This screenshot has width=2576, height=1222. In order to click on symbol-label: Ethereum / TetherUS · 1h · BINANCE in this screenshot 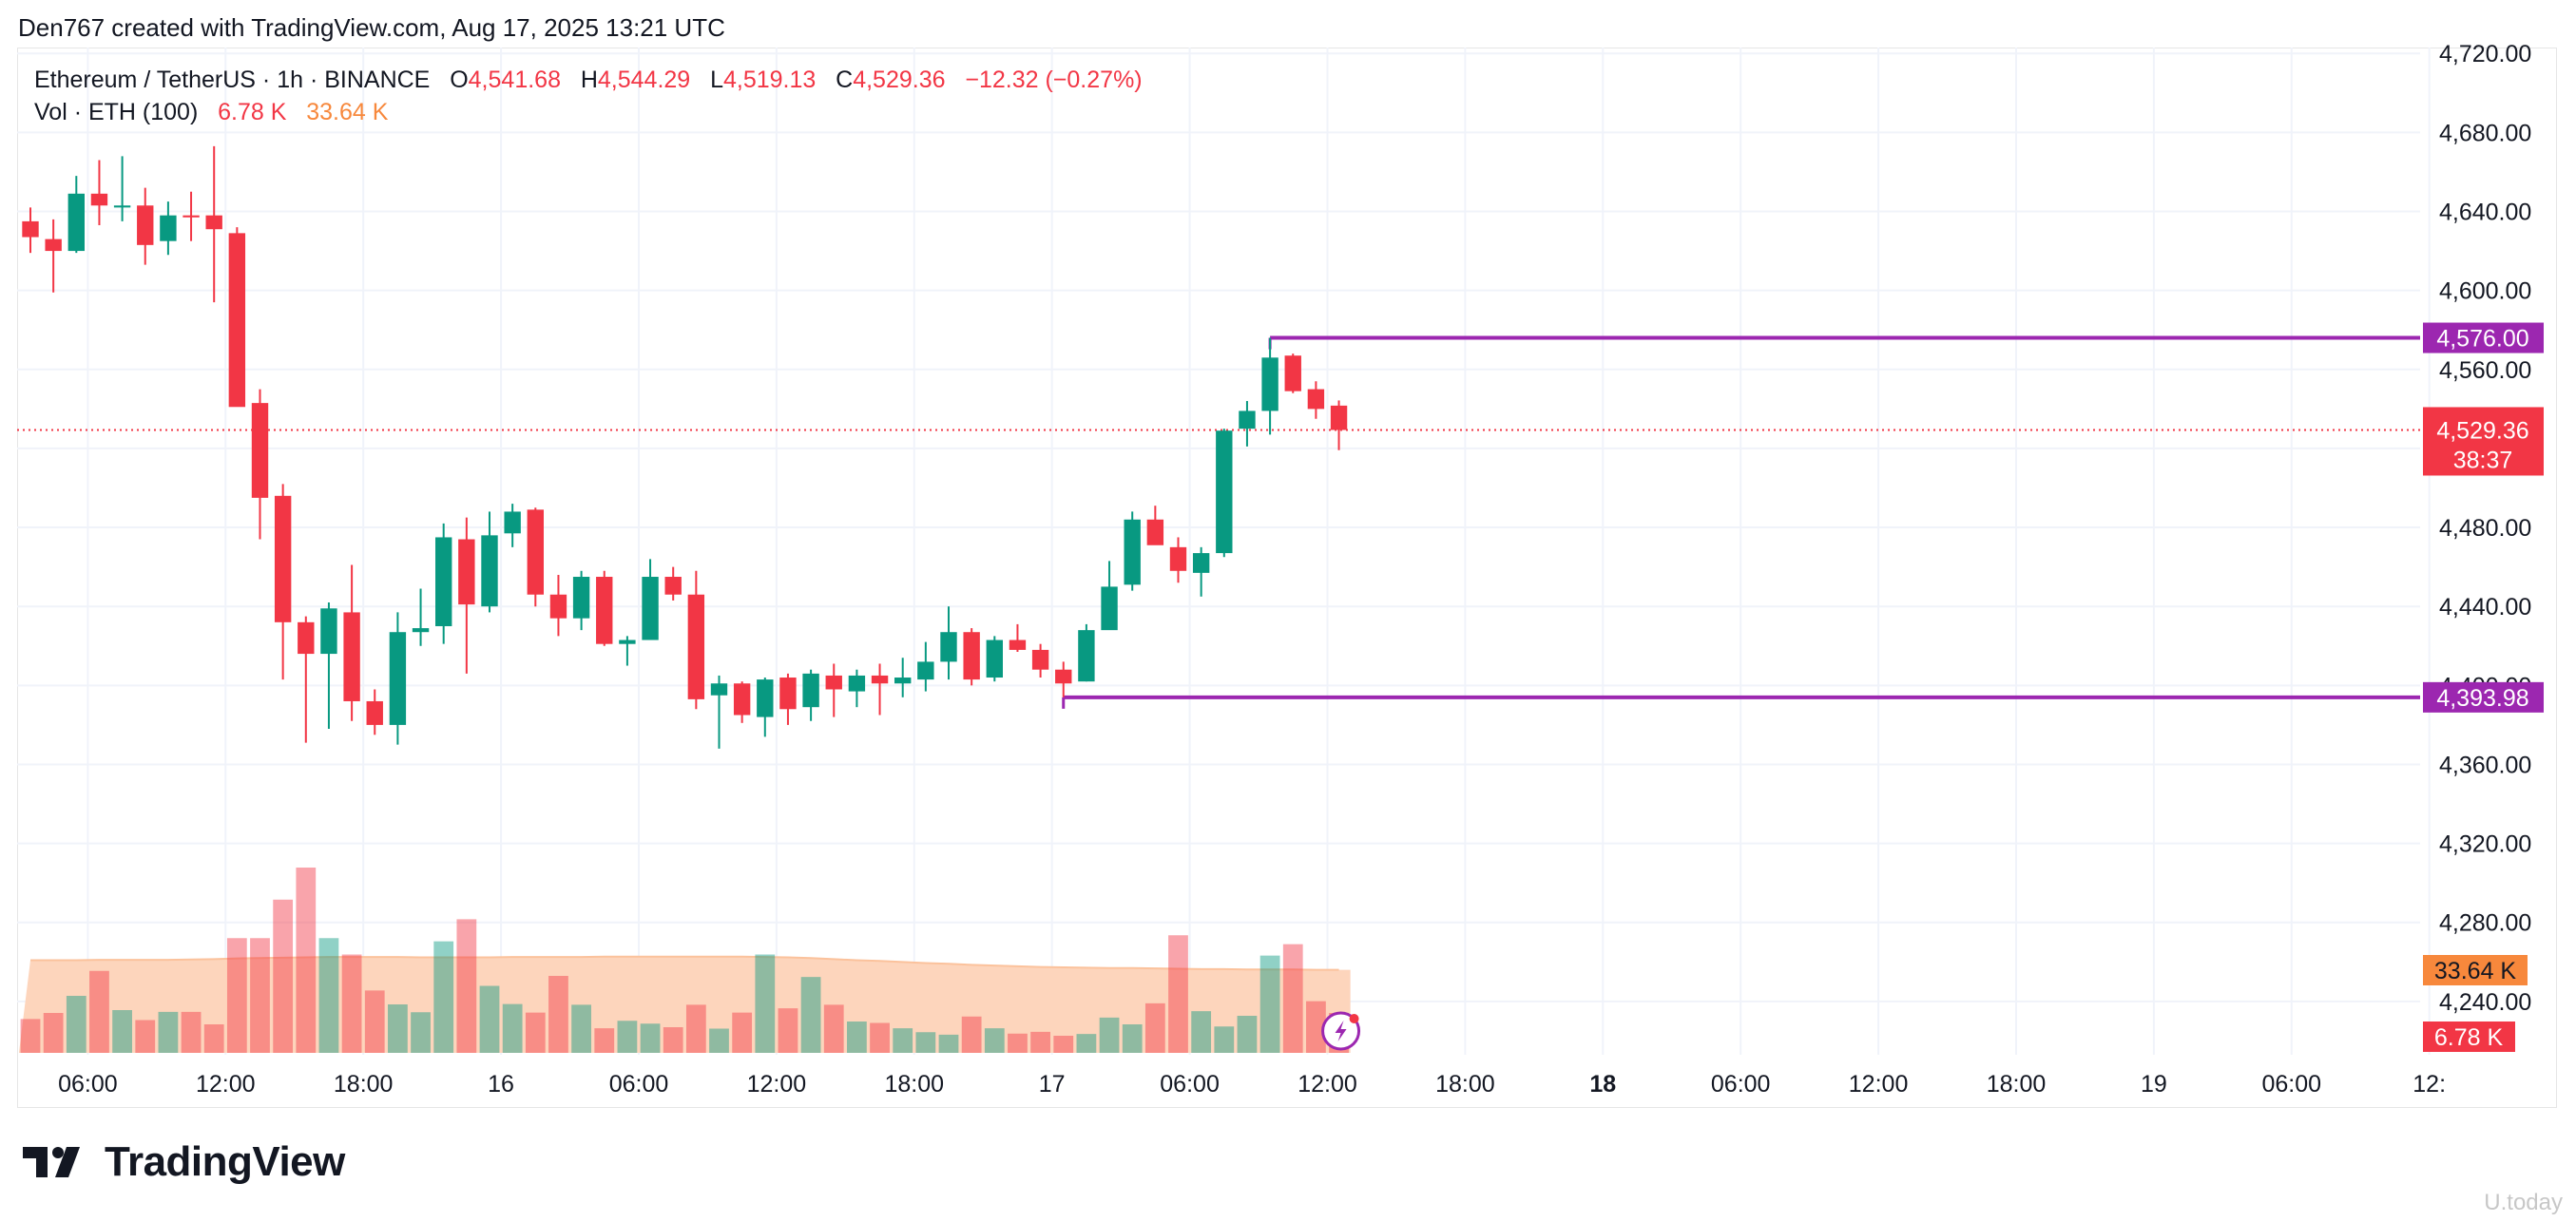, I will do `click(233, 80)`.